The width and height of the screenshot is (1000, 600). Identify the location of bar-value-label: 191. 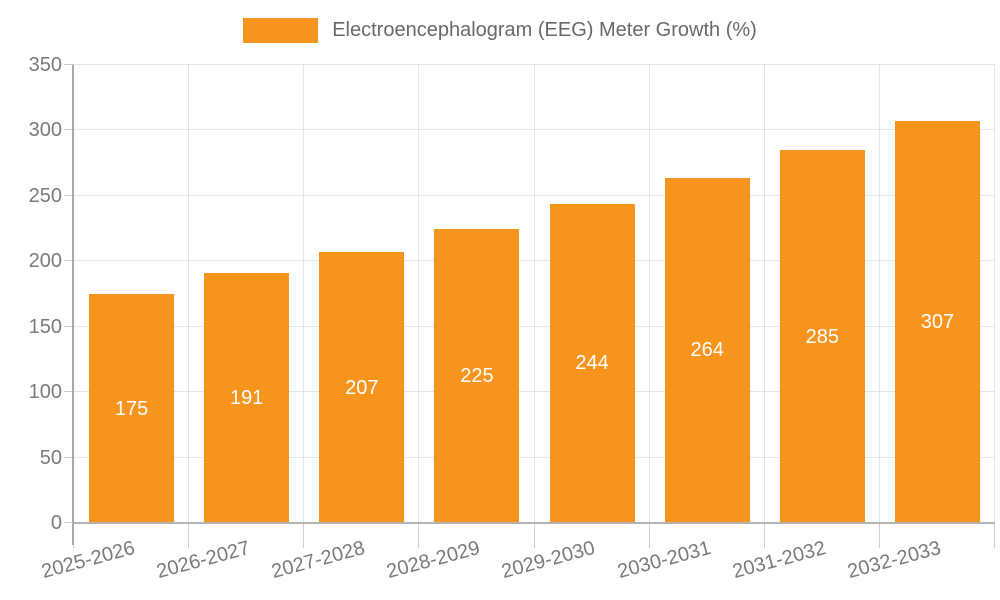
(247, 398).